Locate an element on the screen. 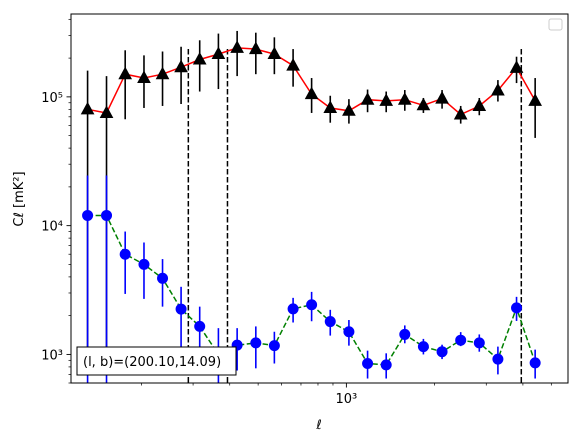 This screenshot has height=441, width=580. x-axis-label: ℓ is located at coordinates (318, 425).